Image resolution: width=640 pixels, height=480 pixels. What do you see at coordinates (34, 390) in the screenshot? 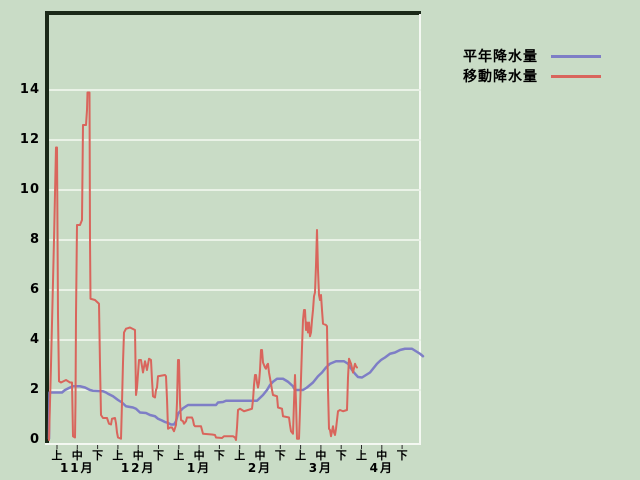
I see `y-tick-label: 2` at bounding box center [34, 390].